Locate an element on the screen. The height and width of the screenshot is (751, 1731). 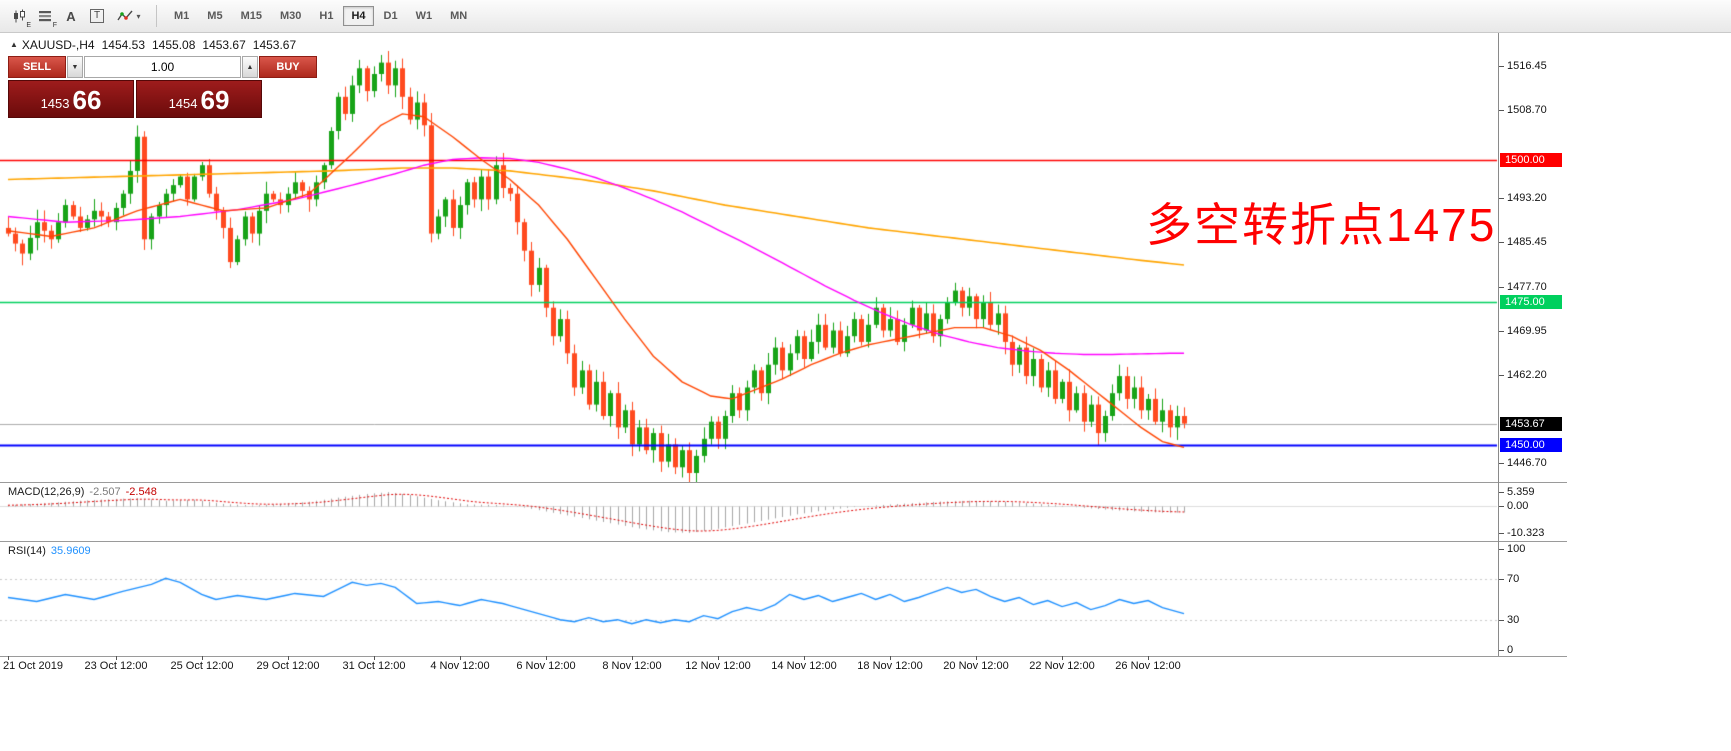
symbol-timeframe-label: XAUUSD-,H4 is located at coordinates (58, 45).